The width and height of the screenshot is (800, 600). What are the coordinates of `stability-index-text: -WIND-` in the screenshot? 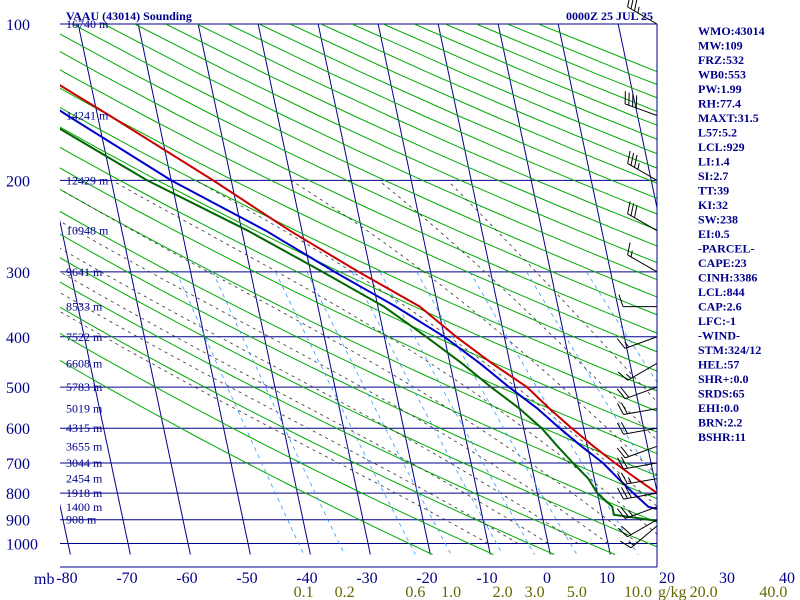 It's located at (719, 336).